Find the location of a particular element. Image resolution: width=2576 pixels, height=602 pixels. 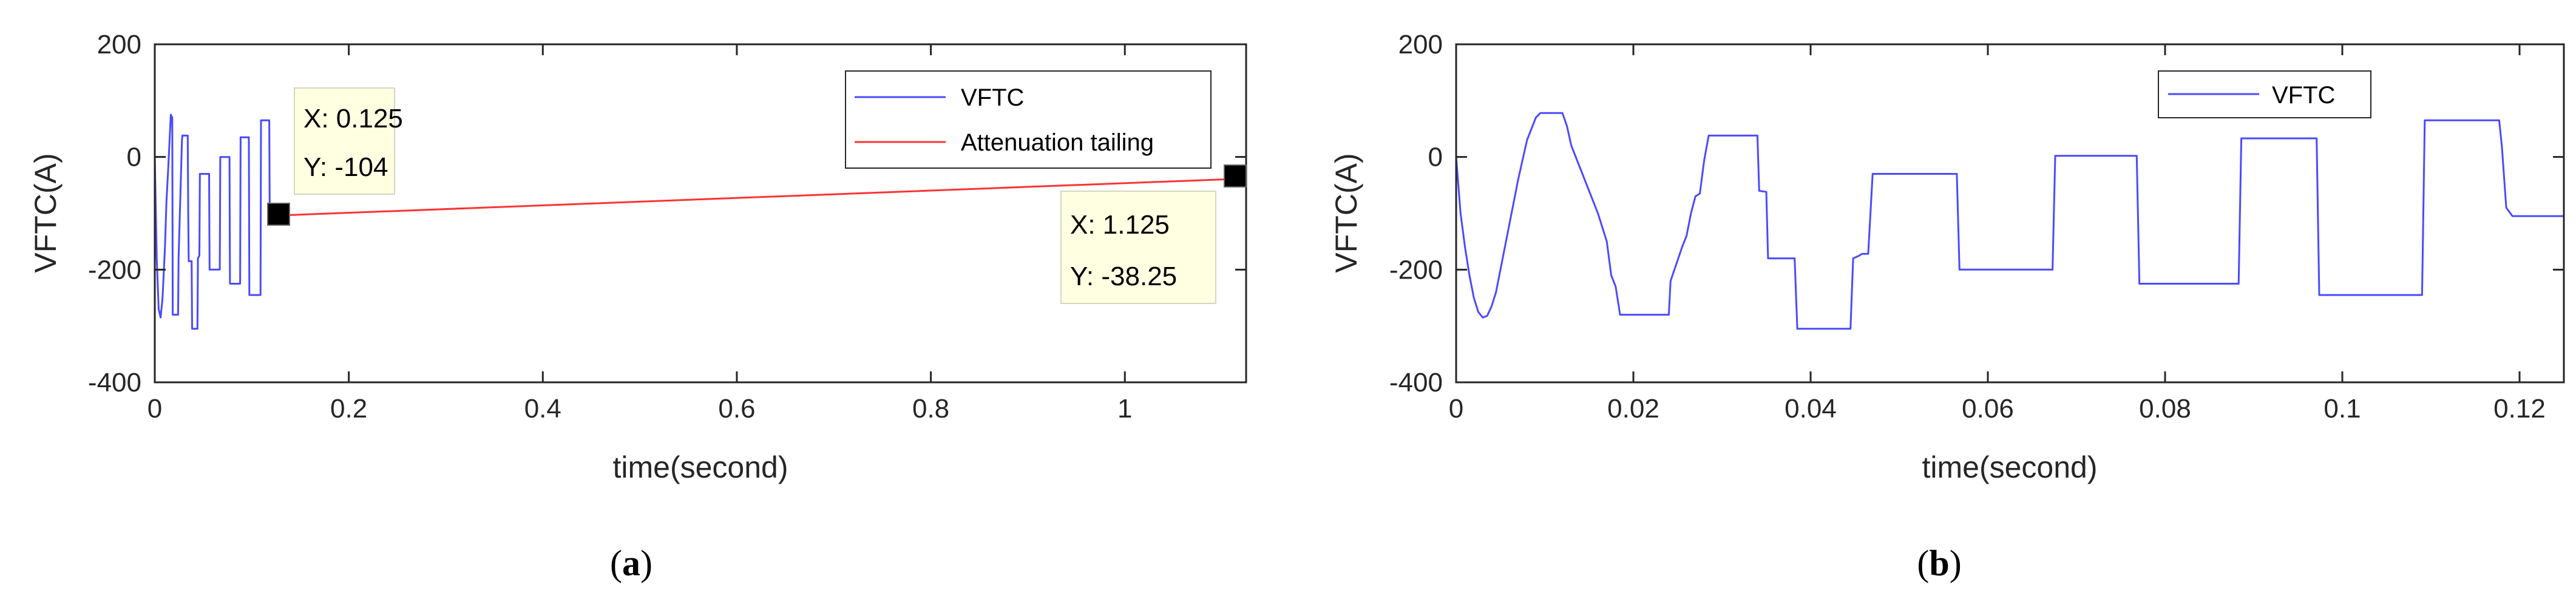

x-tick-label: 0.2 is located at coordinates (348, 409).